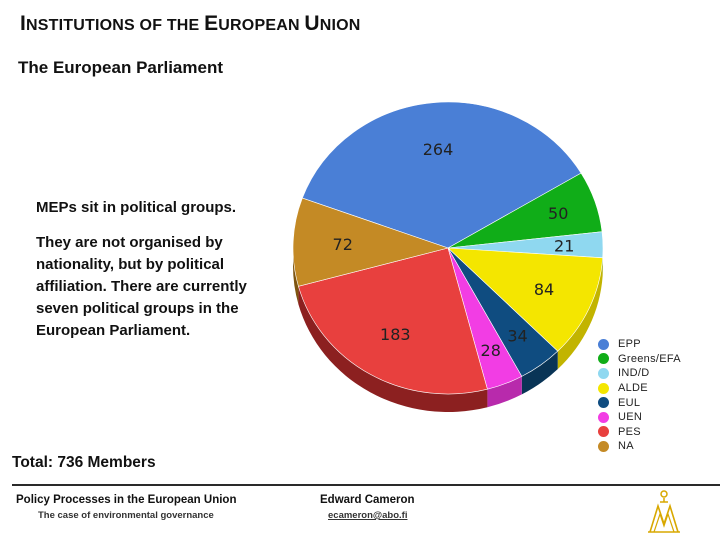 This screenshot has width=728, height=546. Describe the element at coordinates (371, 242) in the screenshot. I see `pie-slice-na` at that location.